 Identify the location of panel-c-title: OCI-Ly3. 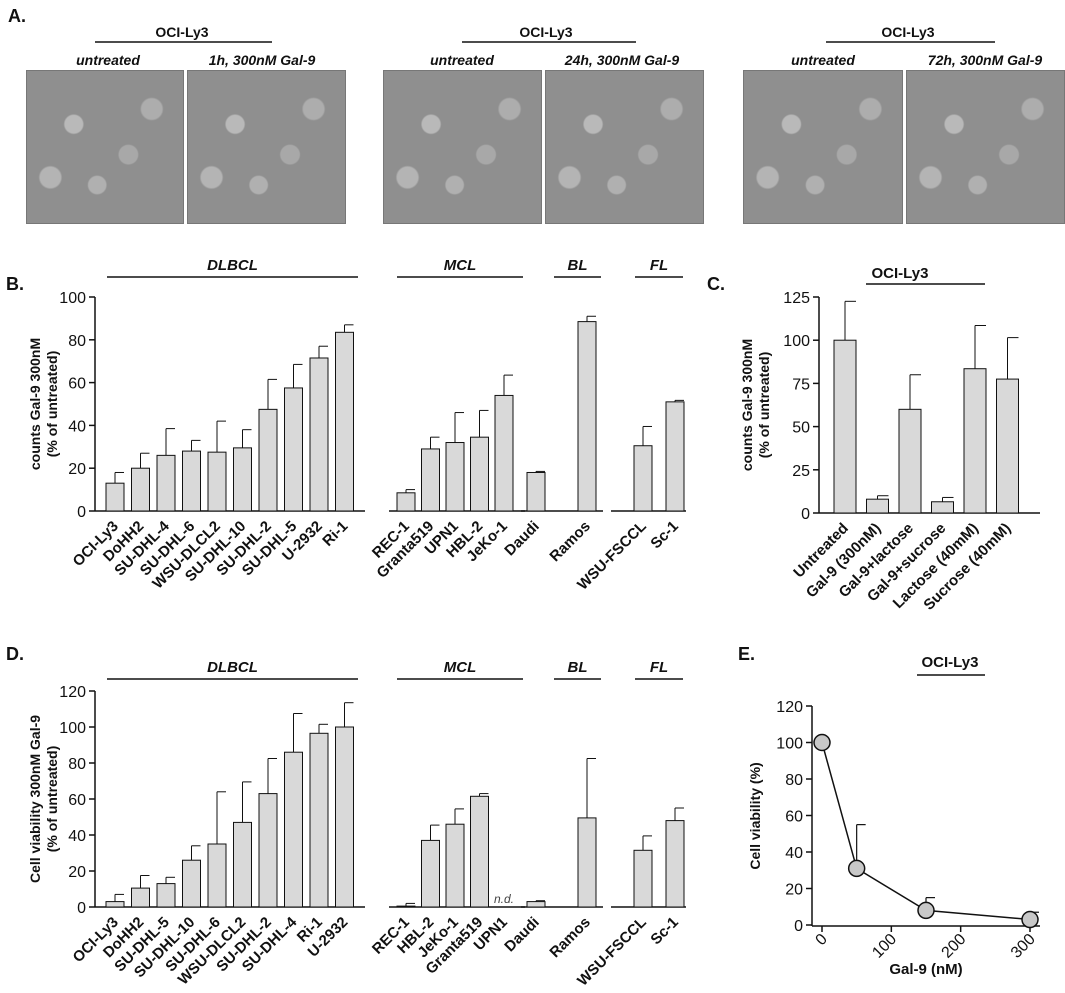
(900, 273).